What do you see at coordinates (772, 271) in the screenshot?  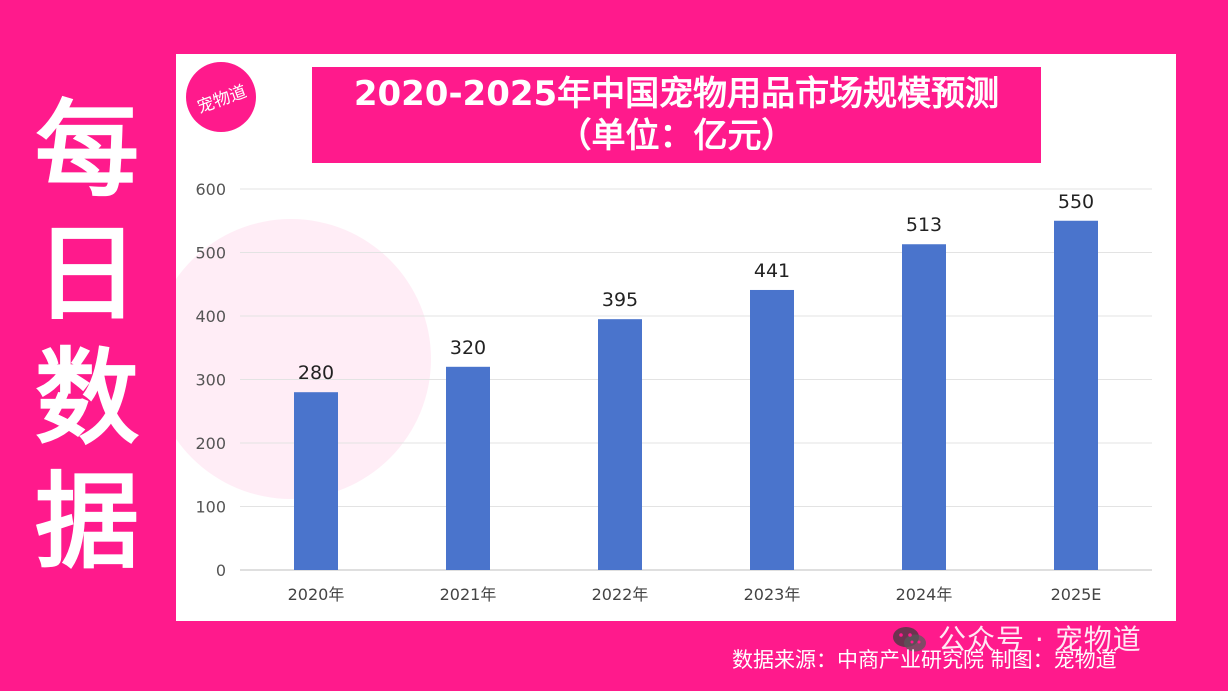 I see `data-label: 441` at bounding box center [772, 271].